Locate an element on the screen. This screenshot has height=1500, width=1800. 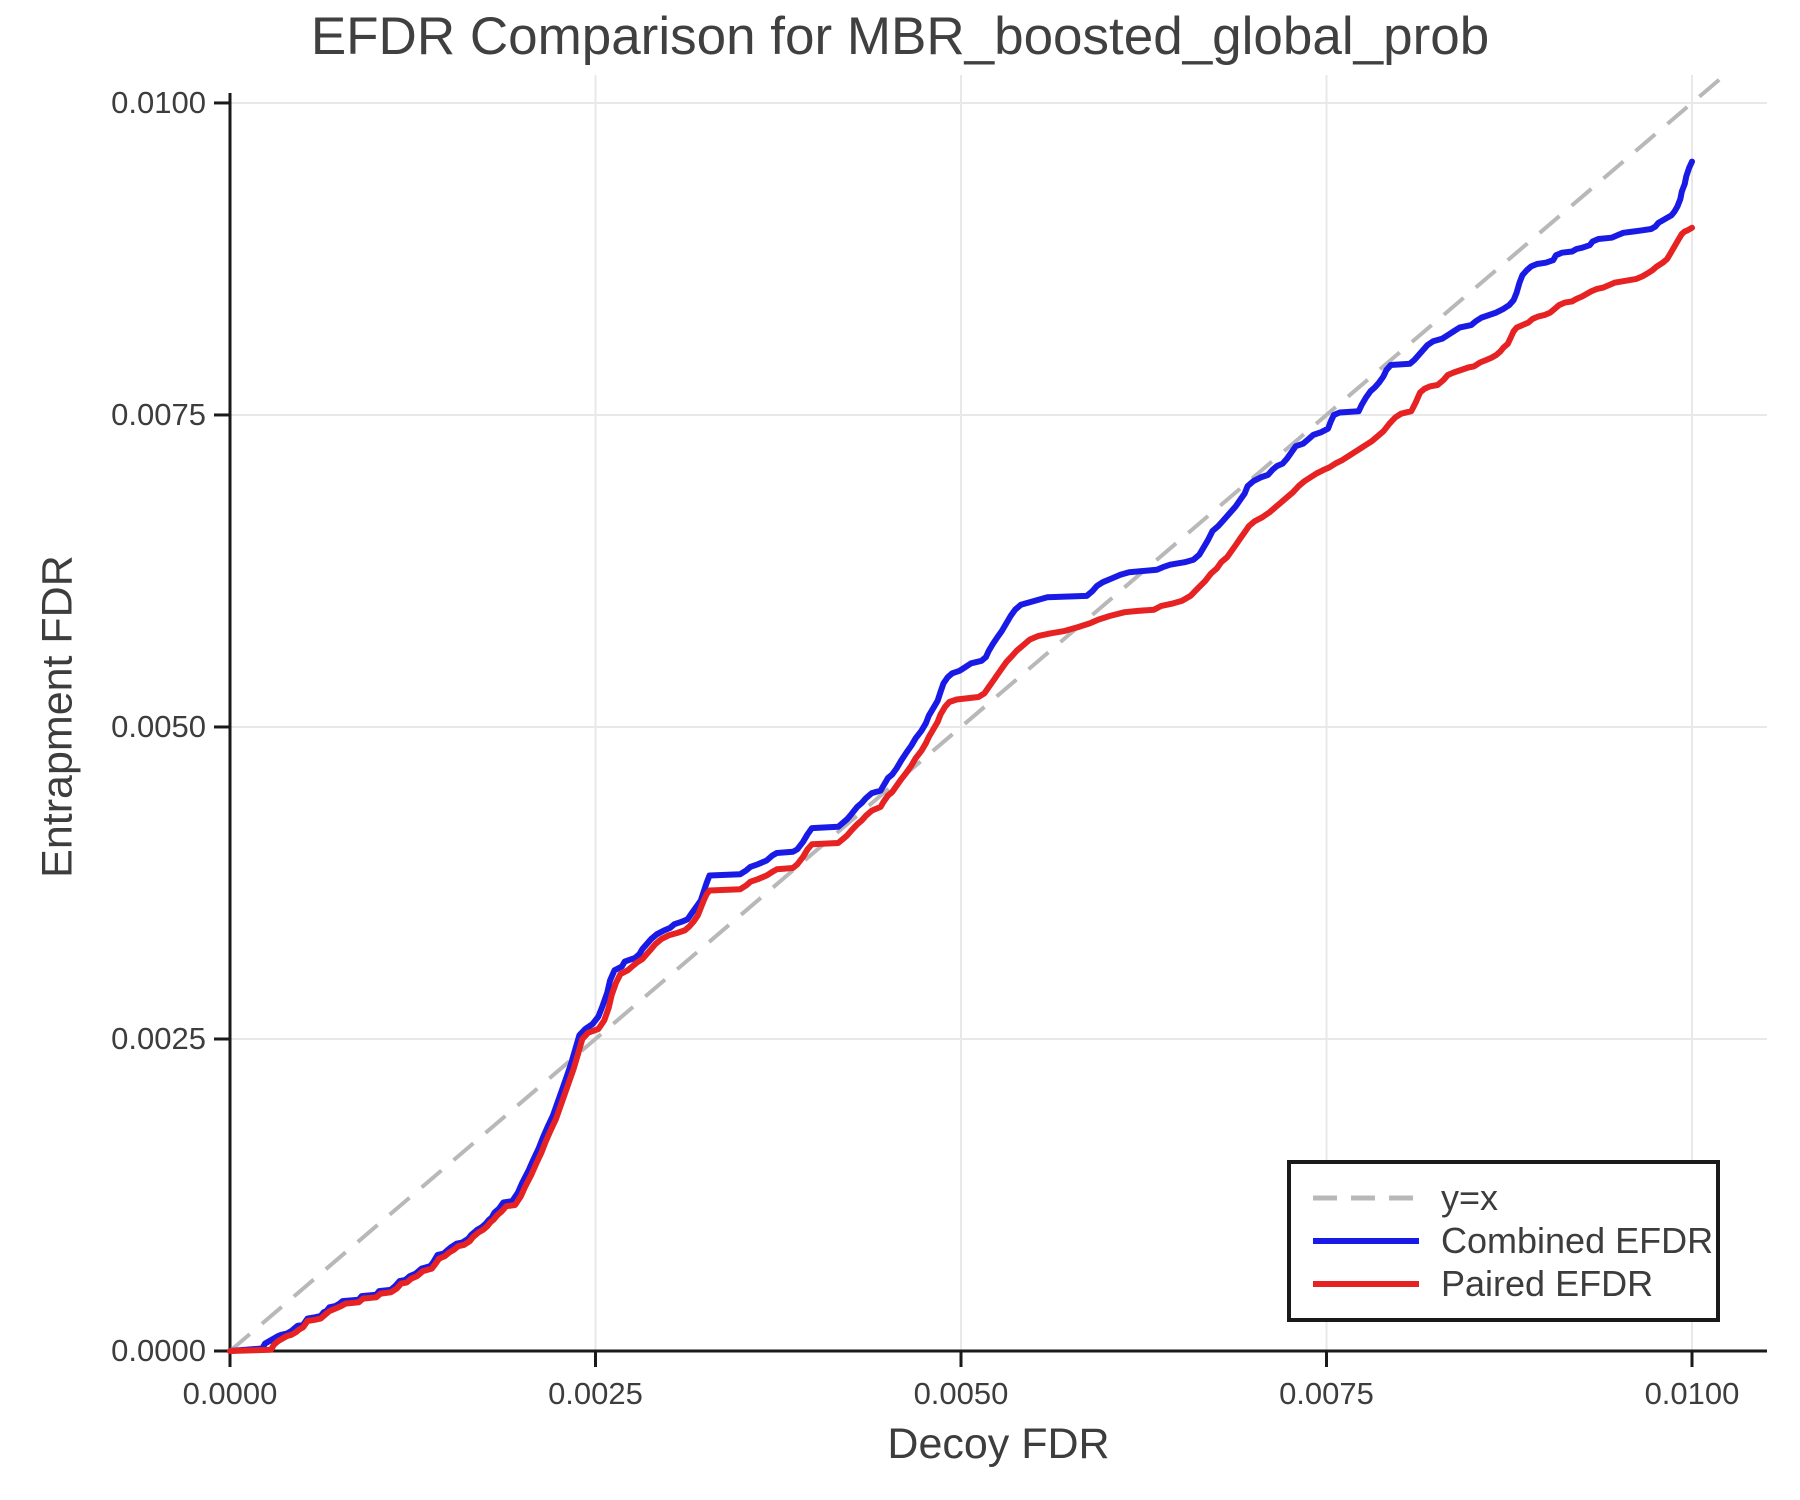
x-tick-label: 0.0025 is located at coordinates (595, 1393).